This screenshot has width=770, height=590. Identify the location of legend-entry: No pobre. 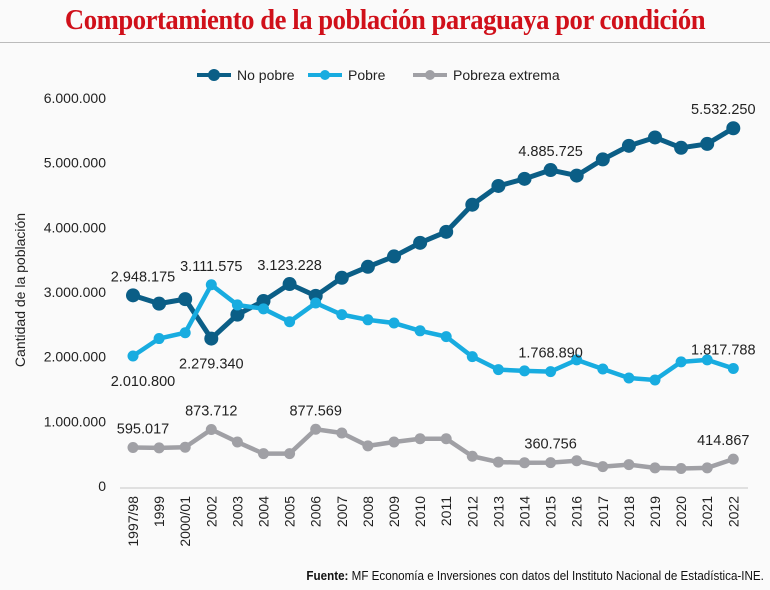
(266, 75).